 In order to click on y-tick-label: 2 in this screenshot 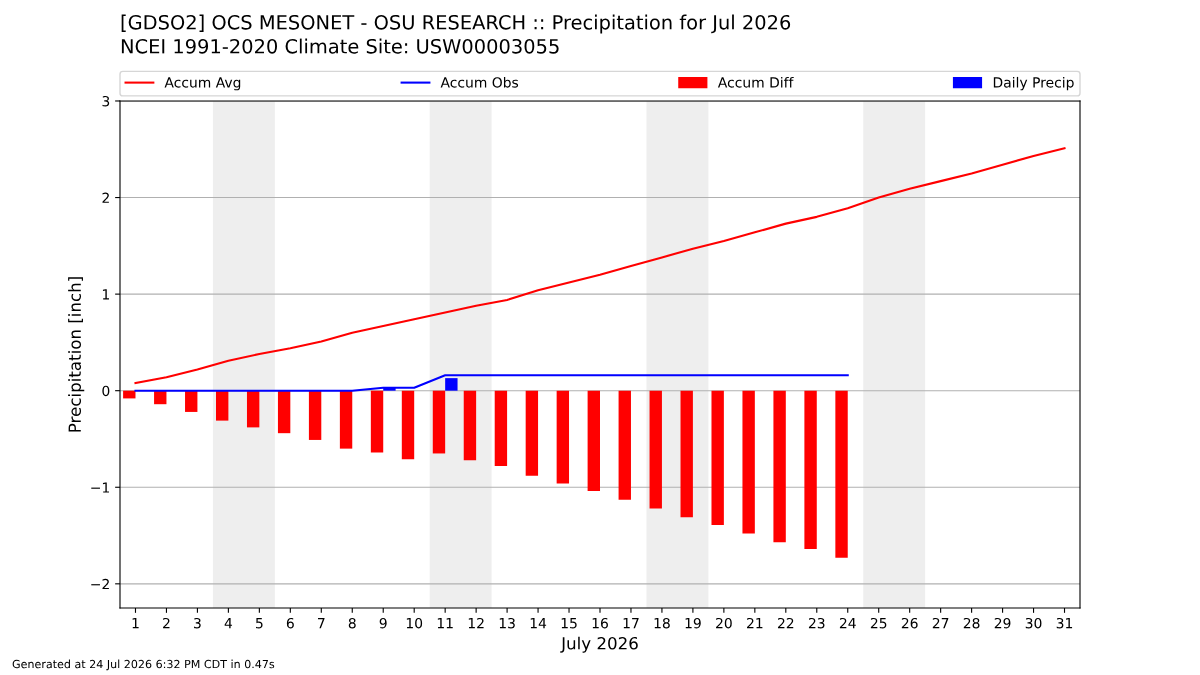, I will do `click(105, 197)`.